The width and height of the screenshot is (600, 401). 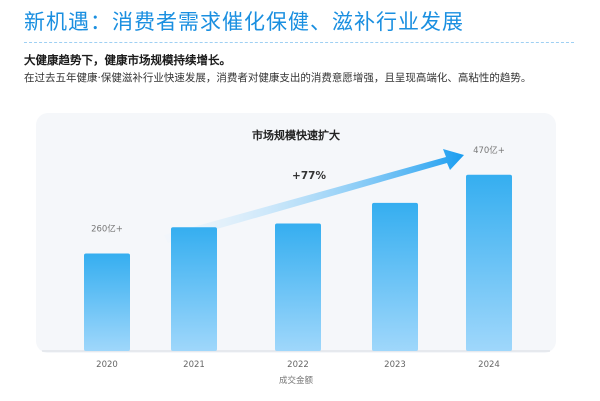 What do you see at coordinates (489, 365) in the screenshot?
I see `x-tick-2024: 2024` at bounding box center [489, 365].